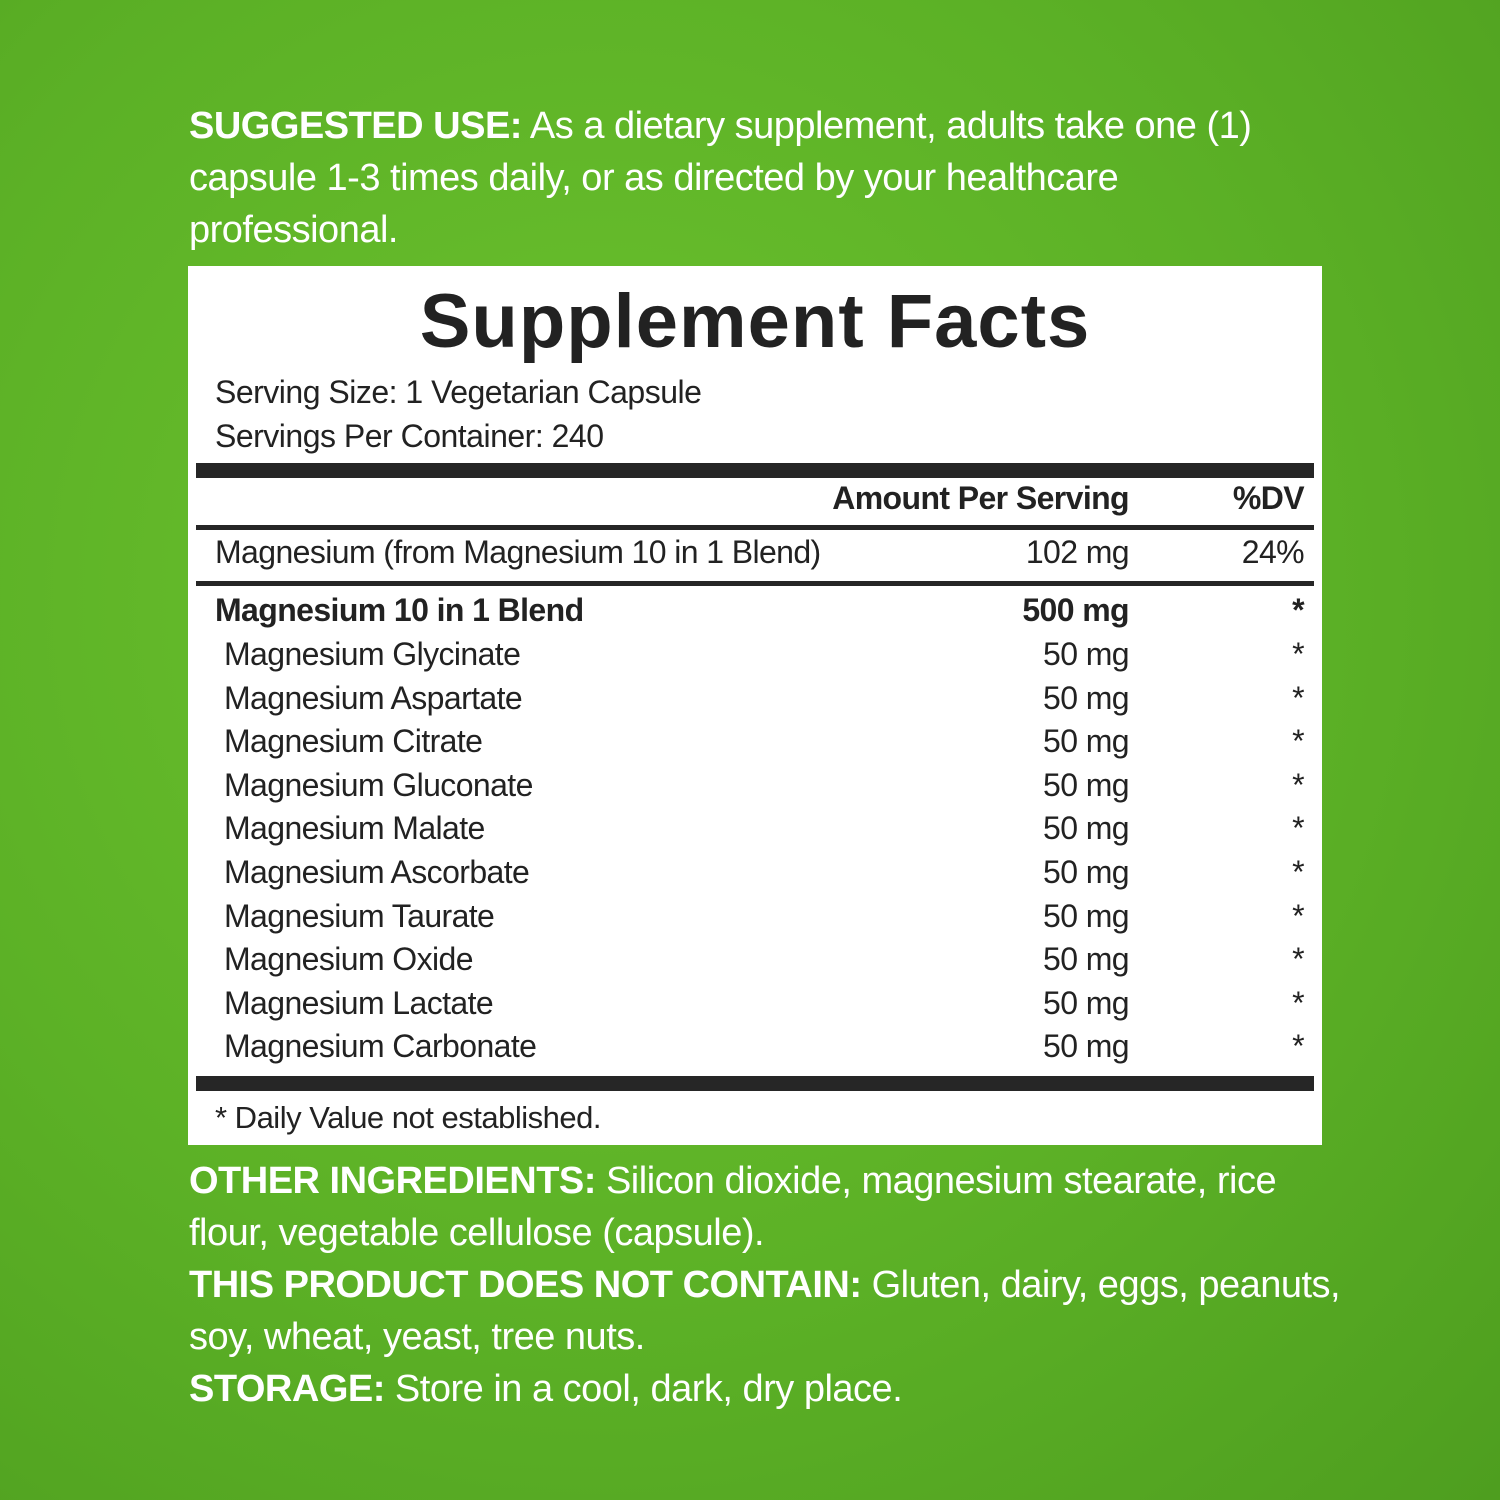  Describe the element at coordinates (760, 788) in the screenshot. I see `ingredient-row: Magnesium Gluconate 50 mg *` at that location.